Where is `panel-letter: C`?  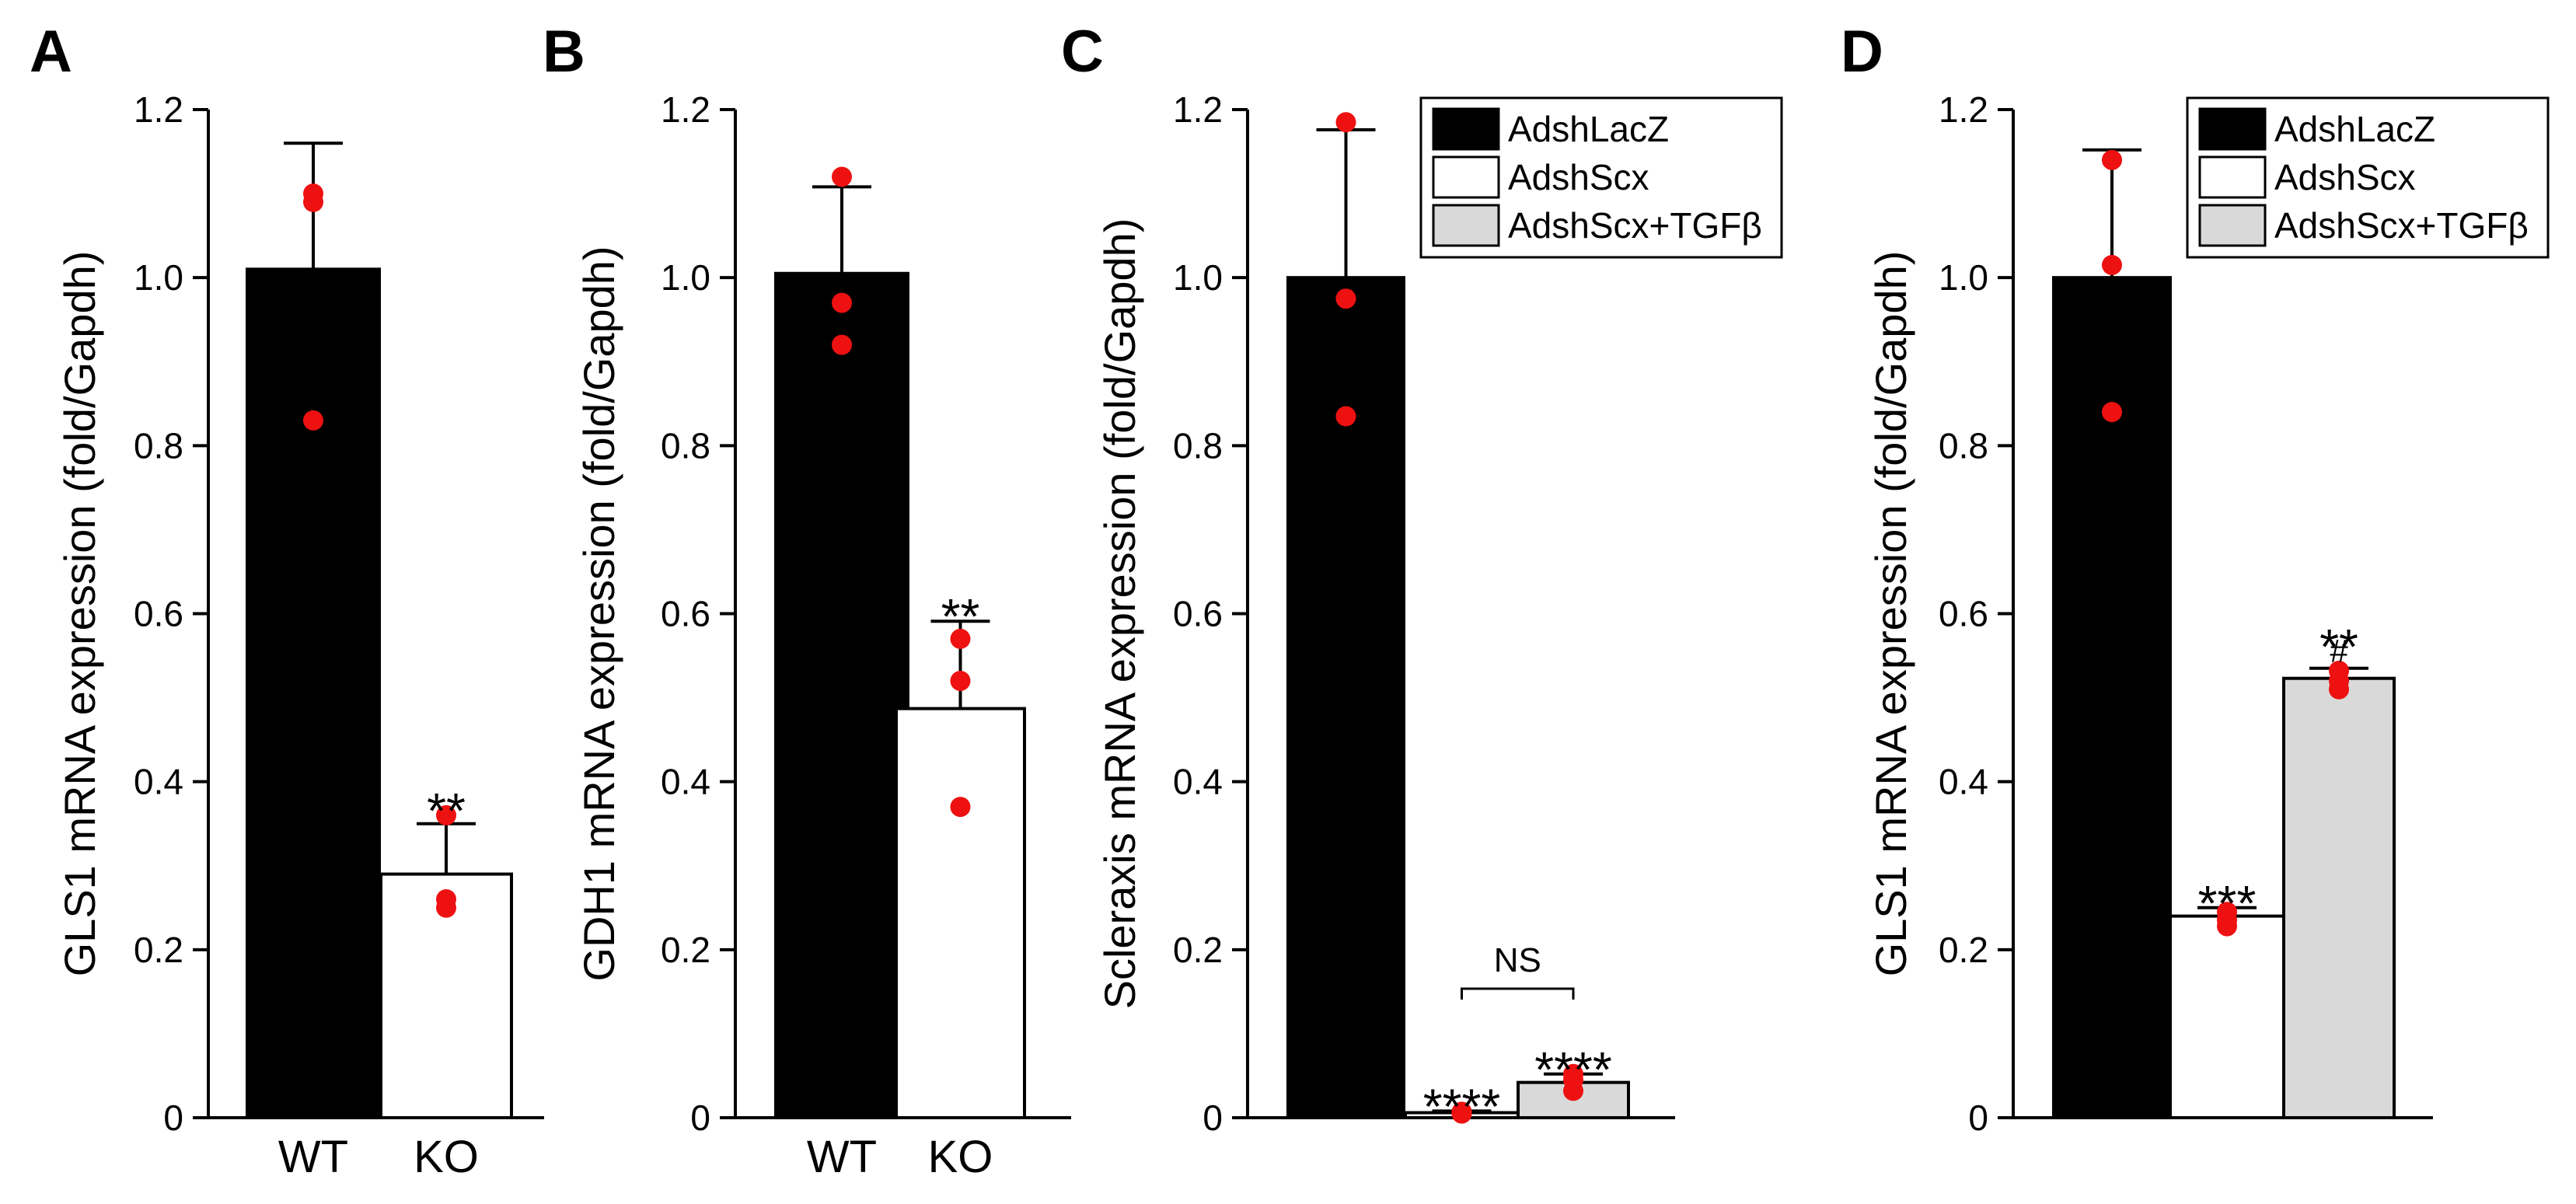 panel-letter: C is located at coordinates (1083, 52).